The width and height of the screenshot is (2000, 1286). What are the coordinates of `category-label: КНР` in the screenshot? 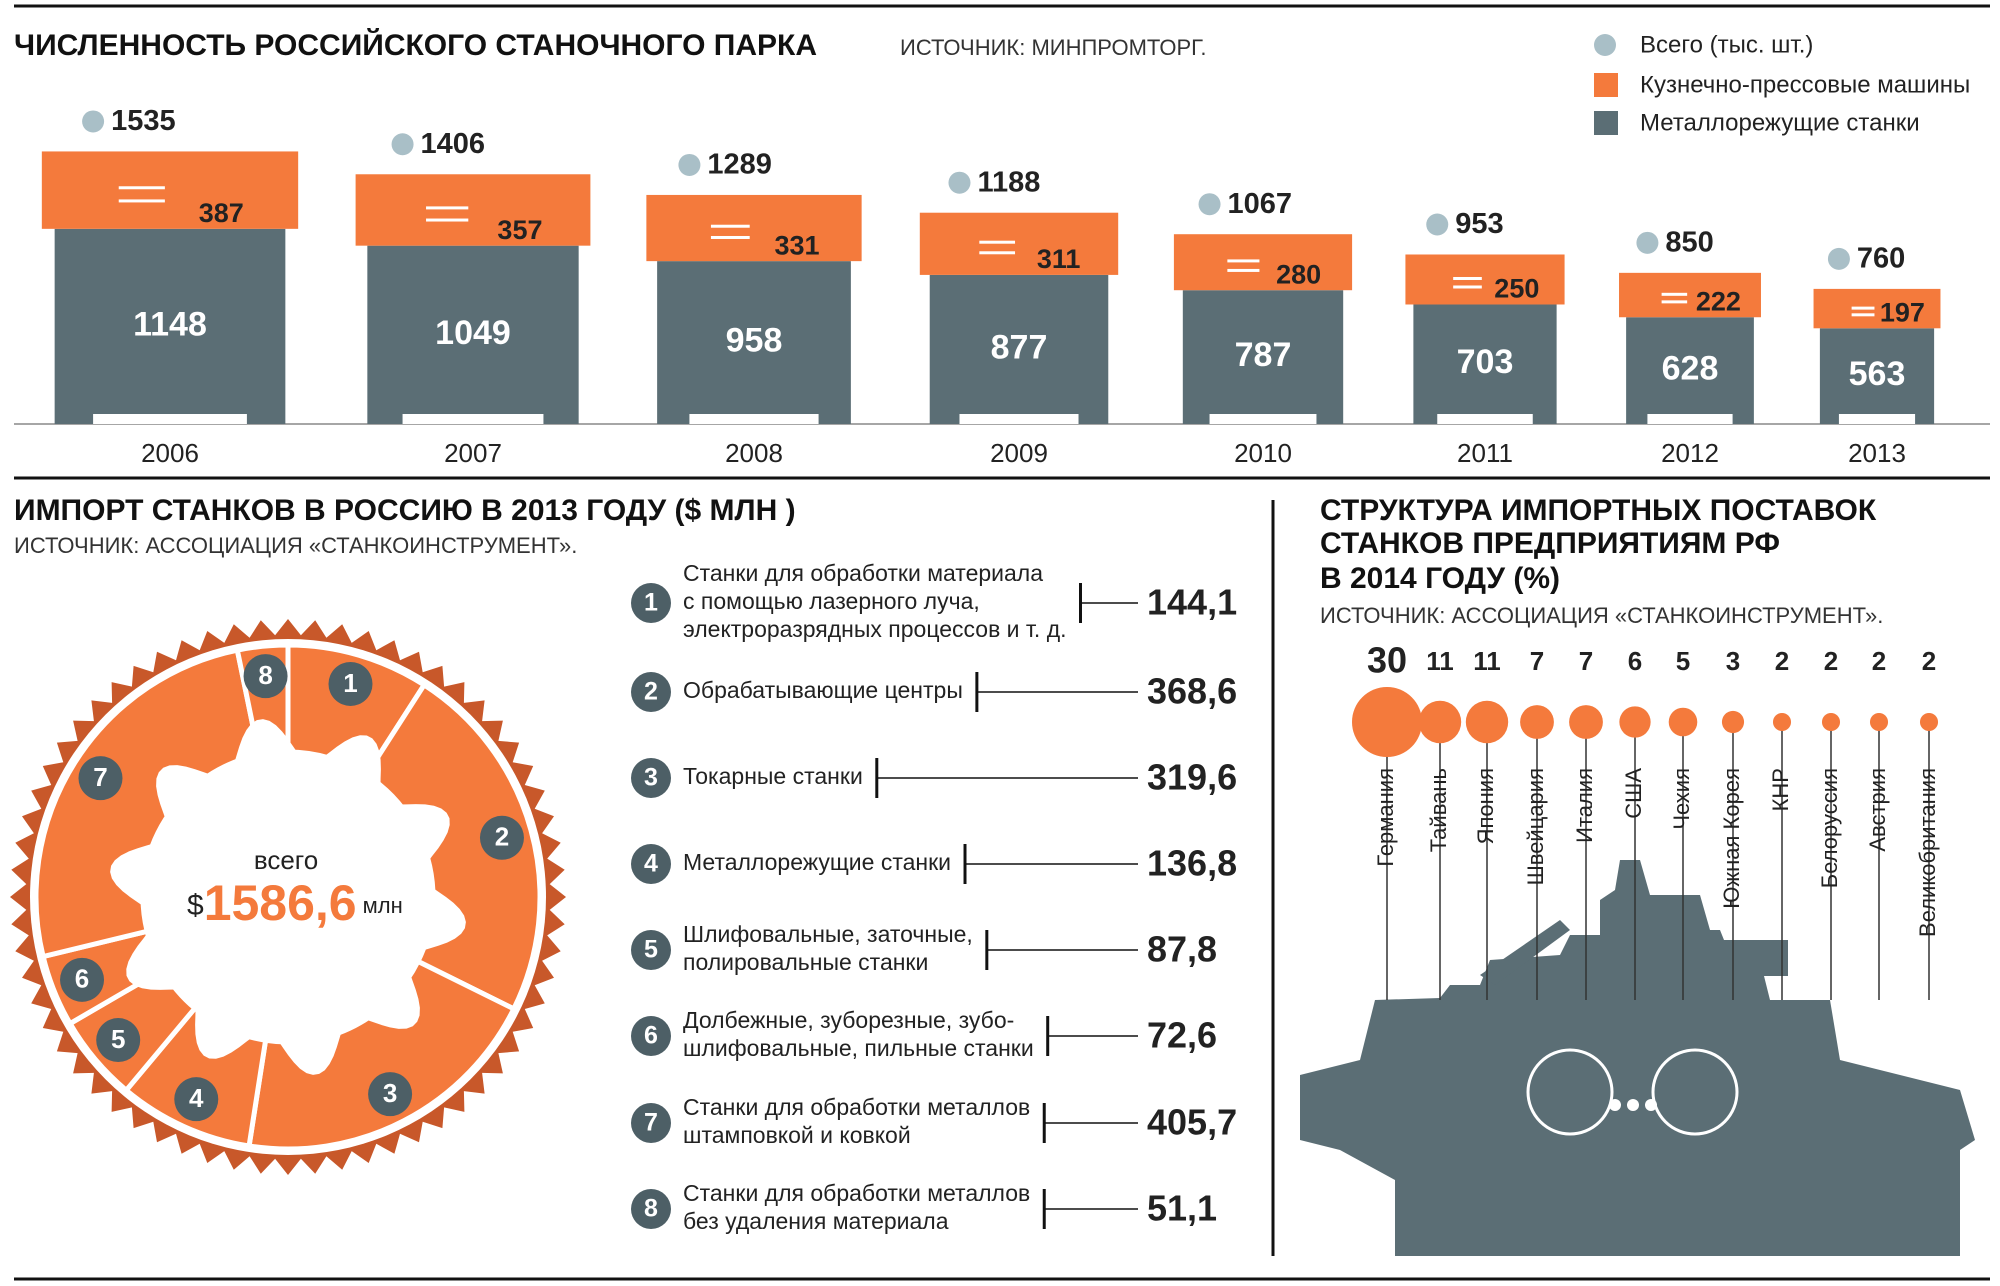 It's located at (1780, 789).